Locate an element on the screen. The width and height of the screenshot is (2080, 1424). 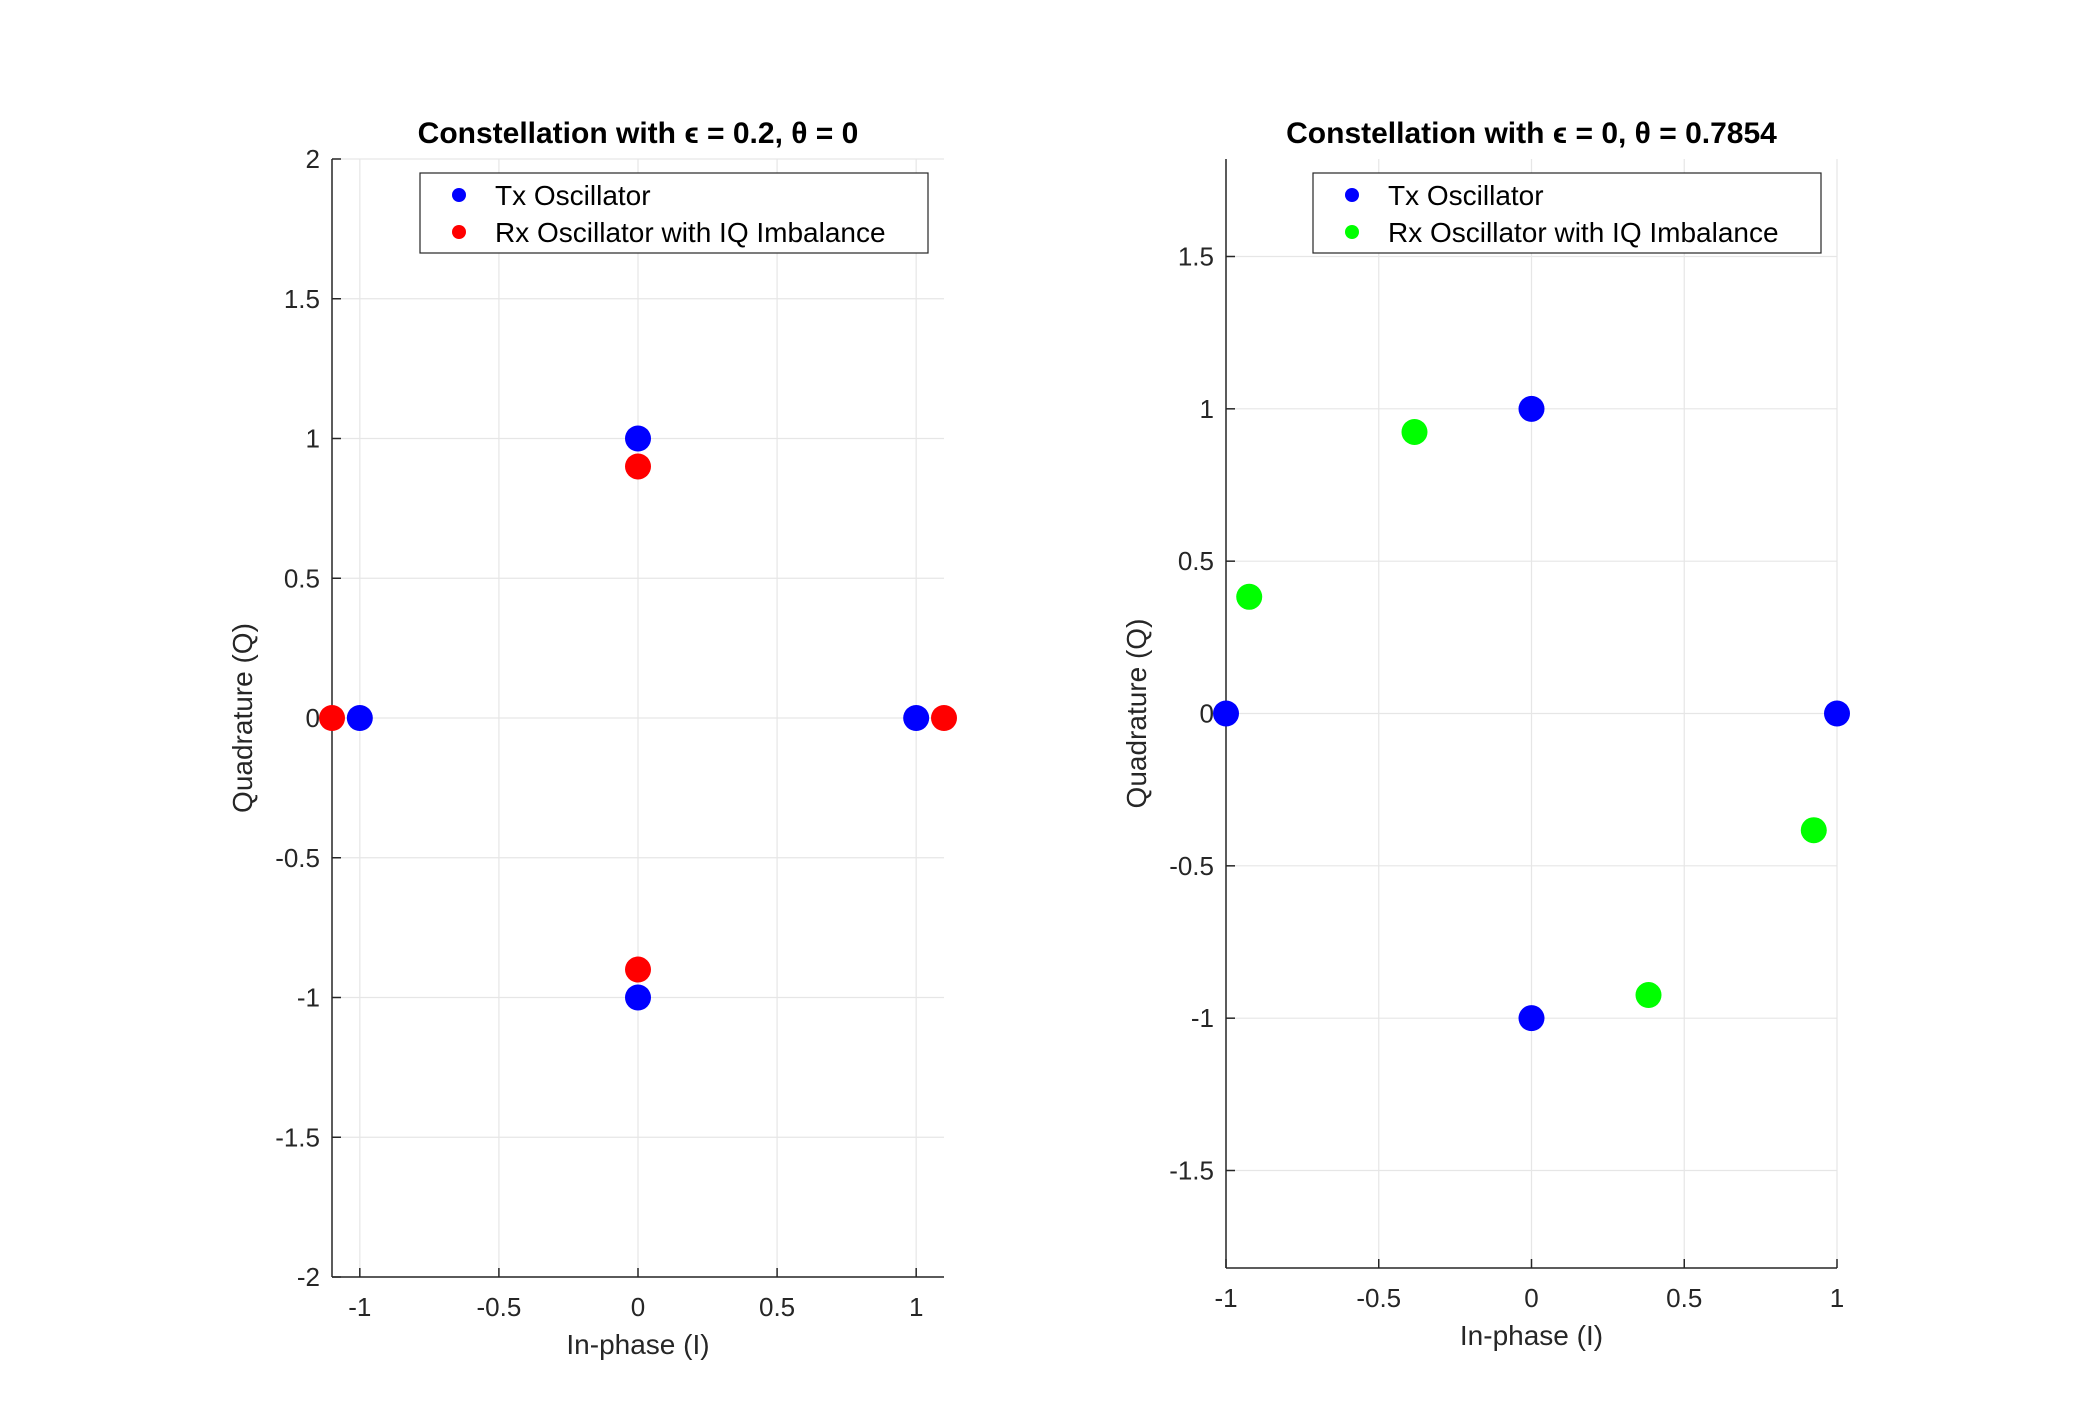
y-tick-label: 2 is located at coordinates (313, 159).